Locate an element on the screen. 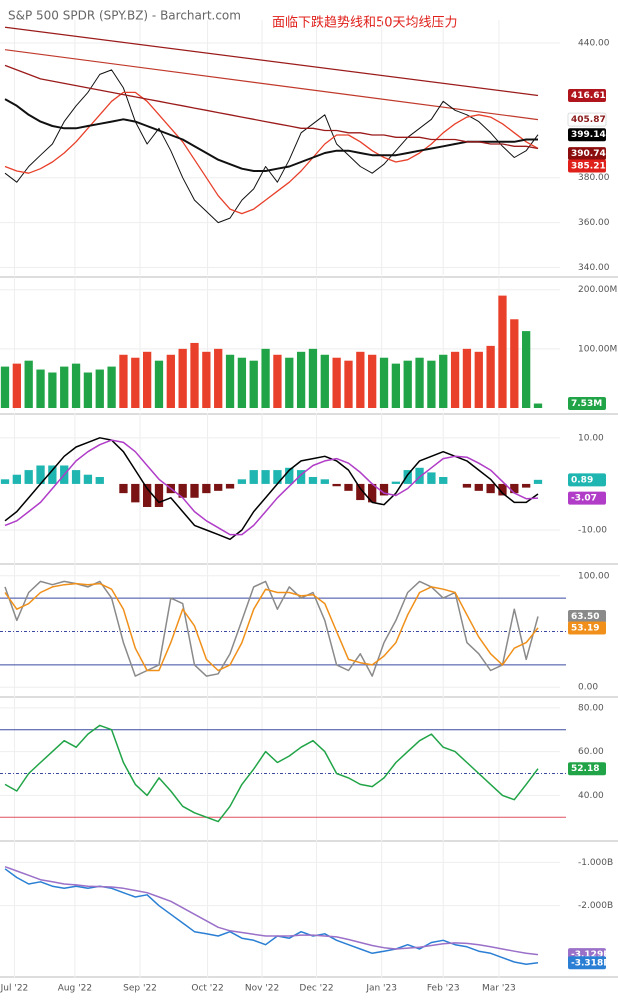 This screenshot has height=1000, width=618. last-value-label: 390.74 is located at coordinates (588, 154).